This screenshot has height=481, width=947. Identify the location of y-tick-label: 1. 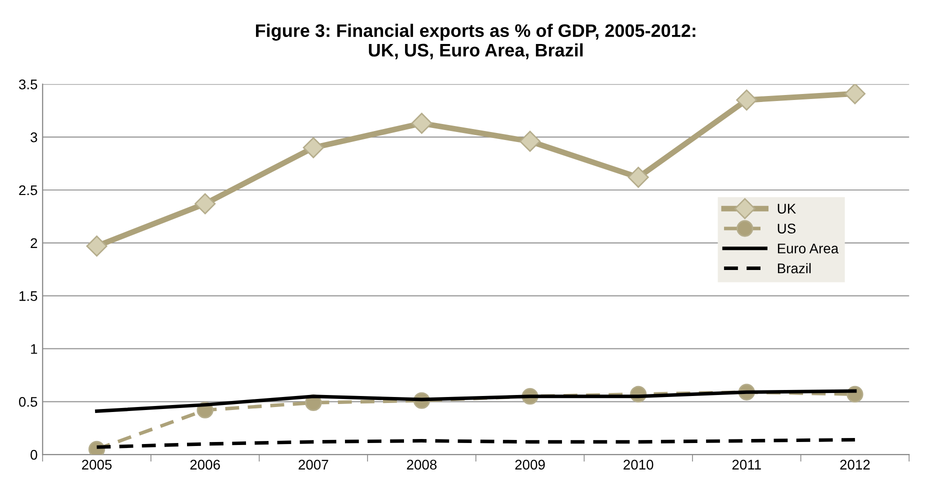
(34, 349).